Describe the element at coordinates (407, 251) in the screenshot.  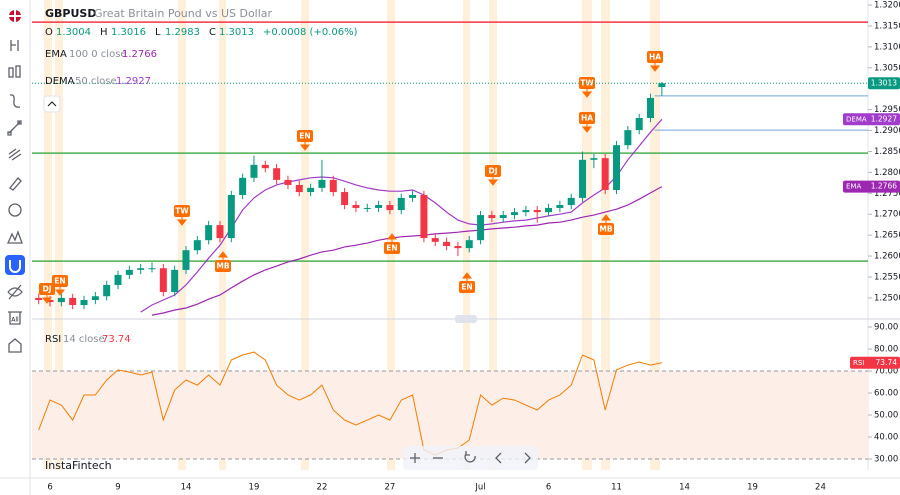
I see `indicator-line` at that location.